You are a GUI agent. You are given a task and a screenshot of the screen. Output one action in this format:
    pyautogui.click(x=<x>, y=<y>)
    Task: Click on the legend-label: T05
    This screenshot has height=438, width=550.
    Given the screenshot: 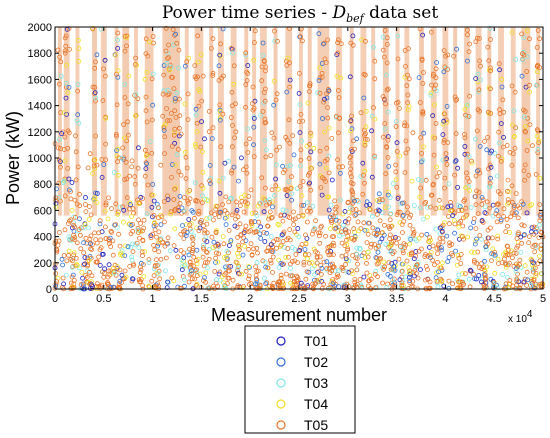 What is the action you would take?
    pyautogui.click(x=316, y=425)
    